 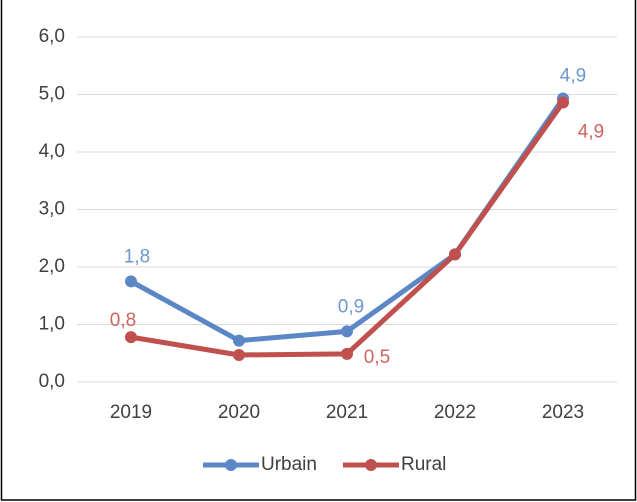 I want to click on legend-label: Rural, so click(x=423, y=464).